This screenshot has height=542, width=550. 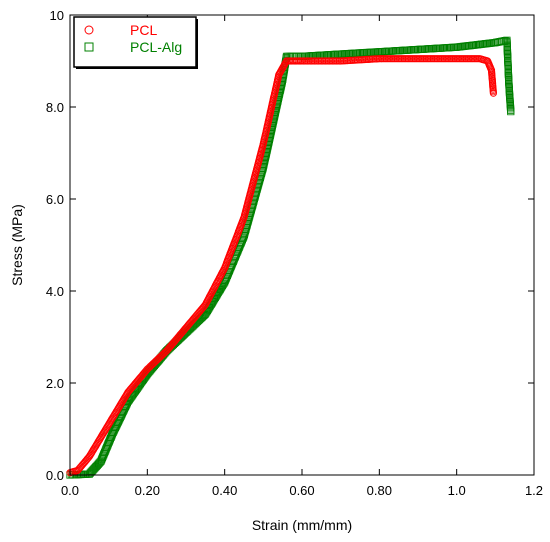 What do you see at coordinates (379, 490) in the screenshot?
I see `x-tick-label: 0.80` at bounding box center [379, 490].